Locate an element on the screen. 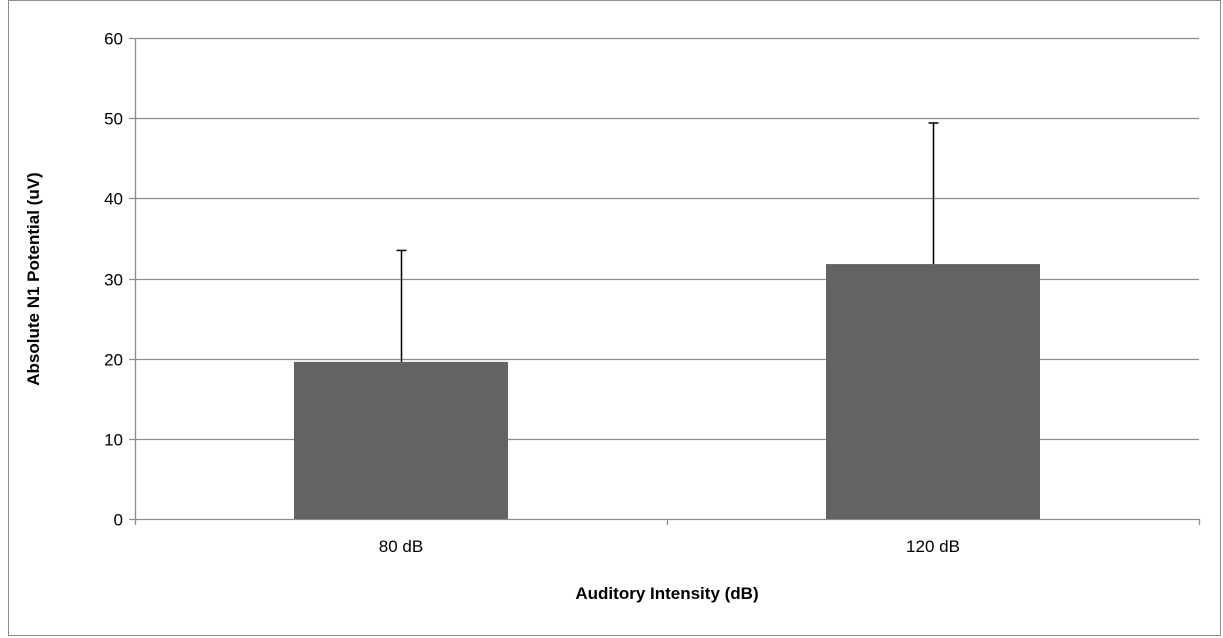  y-tick-label: 40 is located at coordinates (113, 199).